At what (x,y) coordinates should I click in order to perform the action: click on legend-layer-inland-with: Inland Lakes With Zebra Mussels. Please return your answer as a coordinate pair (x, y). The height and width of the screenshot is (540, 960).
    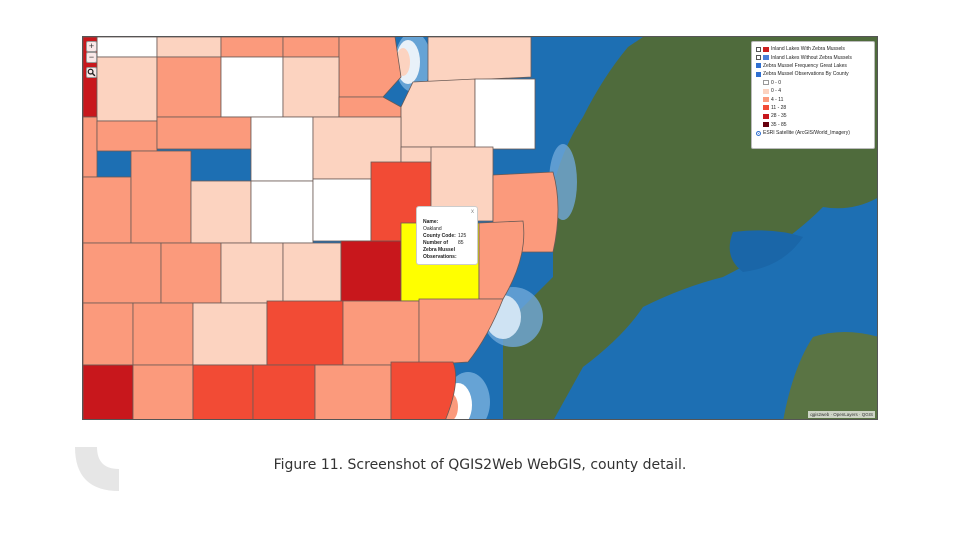
    Looking at the image, I should click on (813, 49).